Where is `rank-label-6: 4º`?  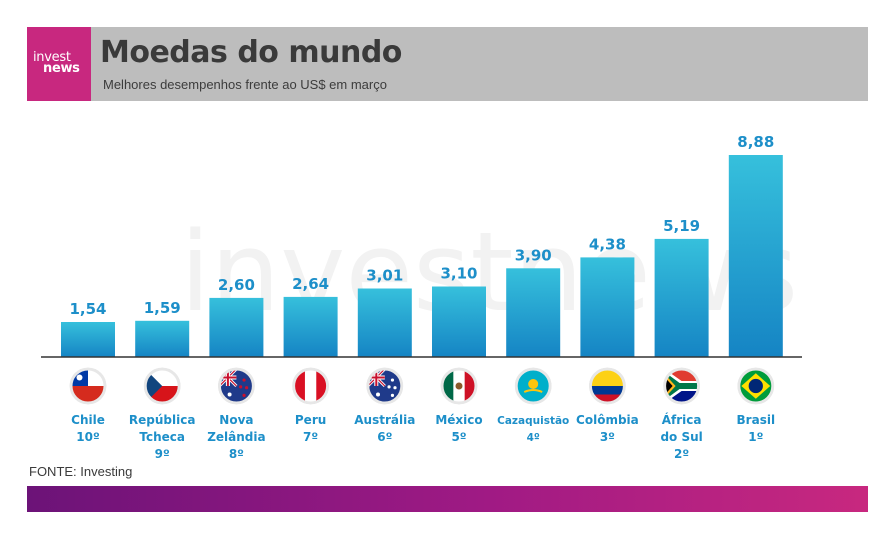
rank-label-6: 4º is located at coordinates (533, 438).